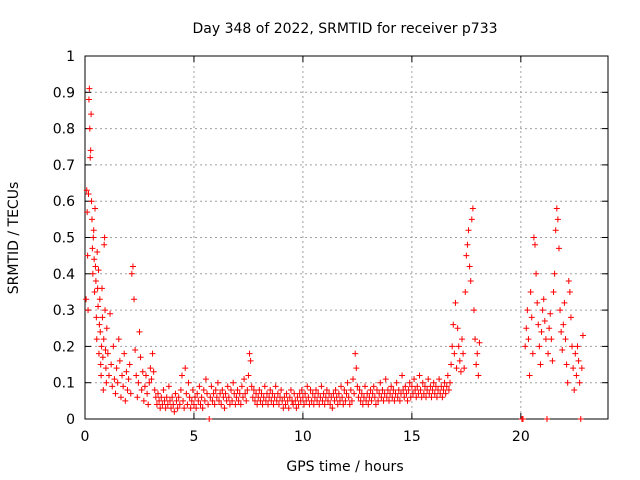  I want to click on x-tick-label: 15, so click(412, 437).